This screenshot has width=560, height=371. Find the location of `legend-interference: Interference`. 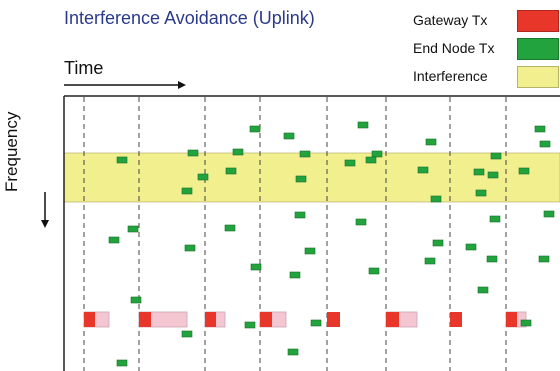

legend-interference: Interference is located at coordinates (486, 77).